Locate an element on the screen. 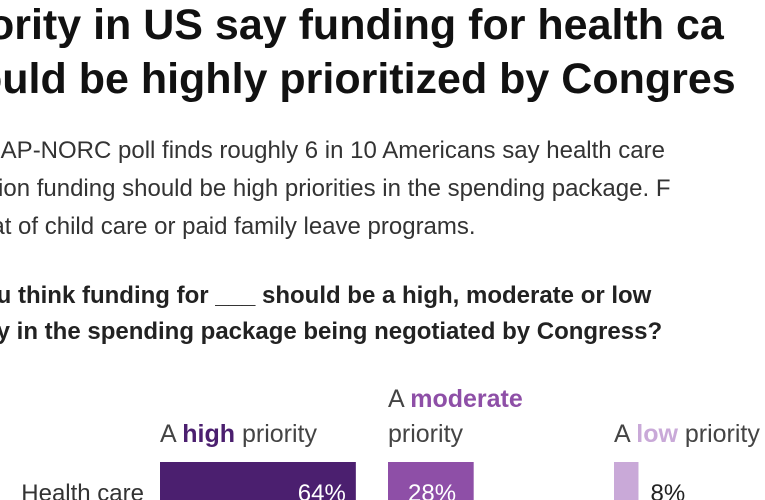 This screenshot has height=500, width=765. data-label-low: 8% is located at coordinates (667, 490).